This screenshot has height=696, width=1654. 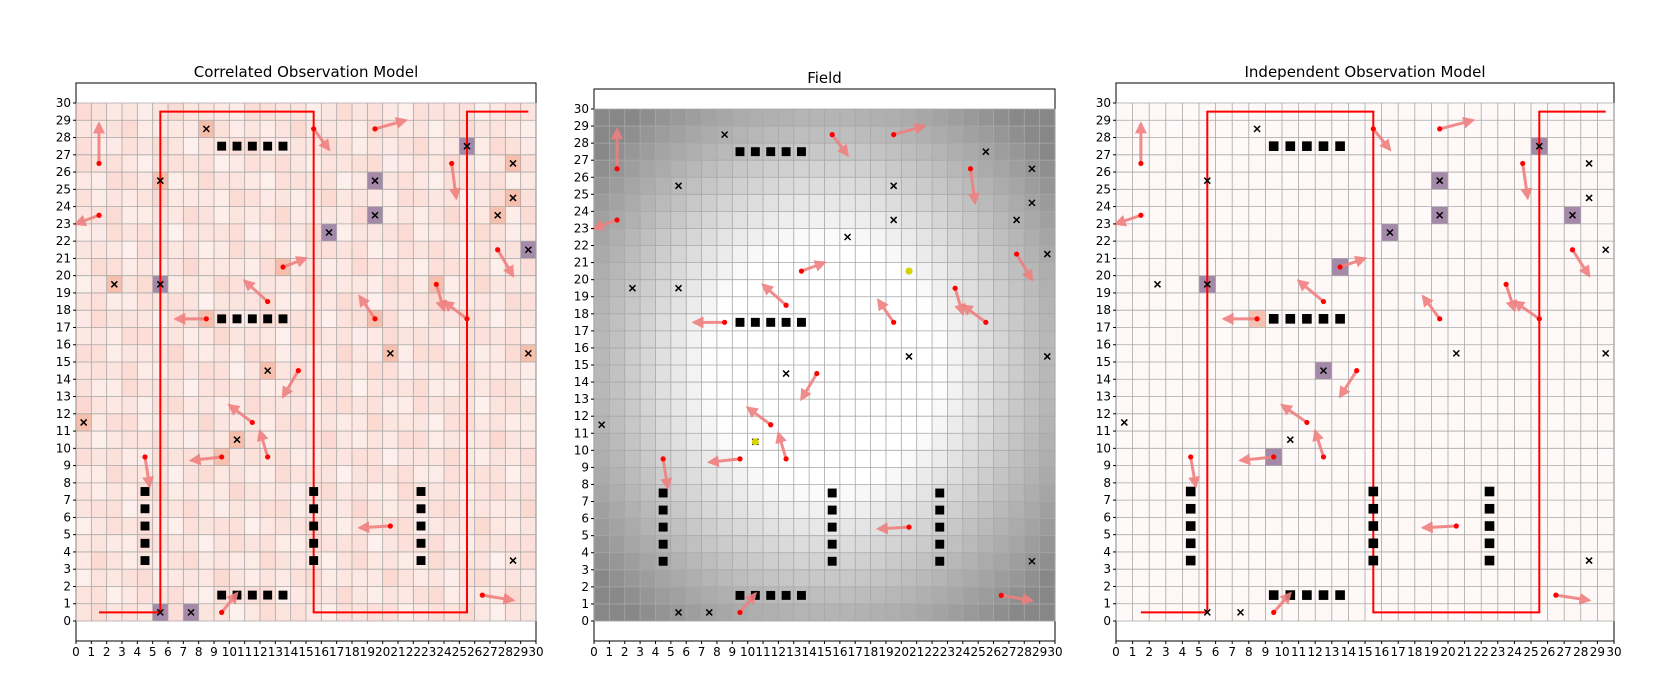 I want to click on y-tick-label: 8, so click(x=1107, y=483).